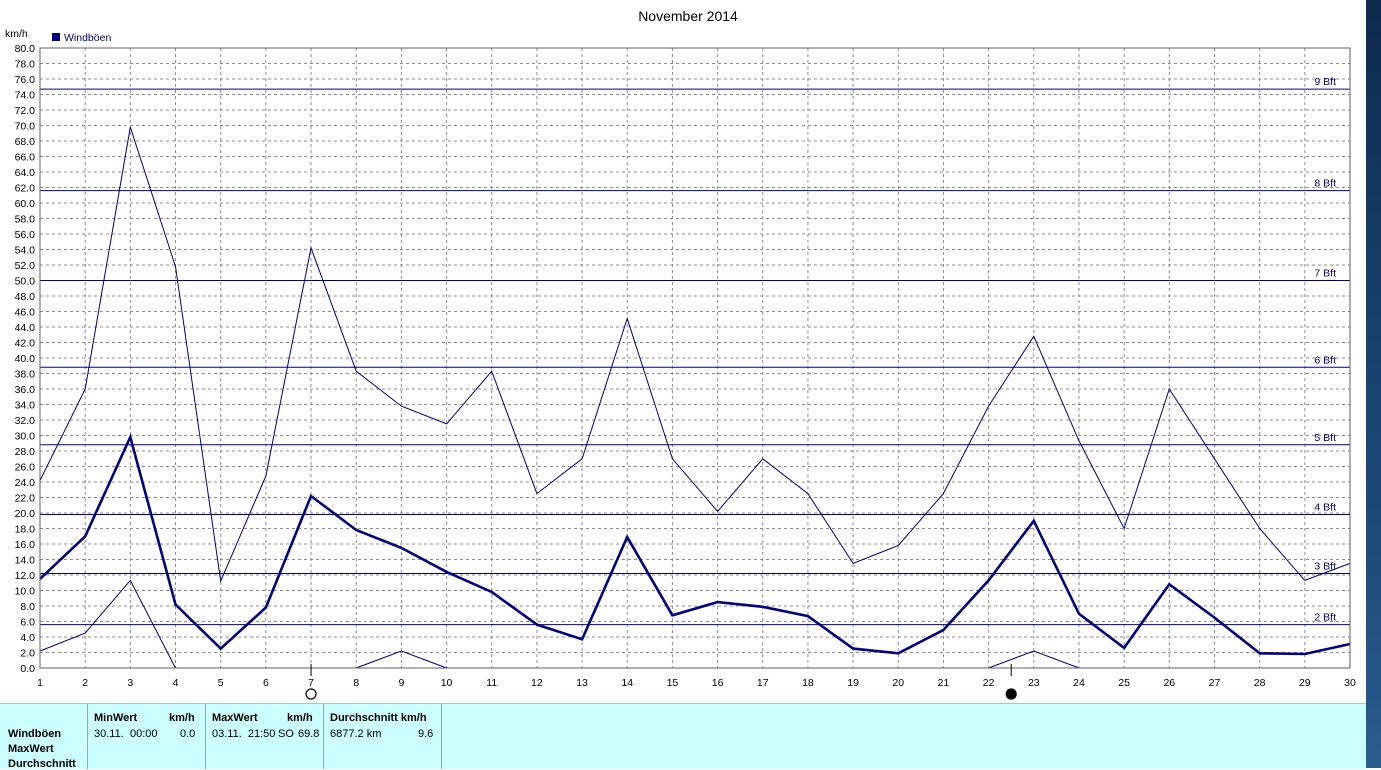 Image resolution: width=1381 pixels, height=770 pixels. Describe the element at coordinates (447, 683) in the screenshot. I see `x-tick-label: 10` at that location.